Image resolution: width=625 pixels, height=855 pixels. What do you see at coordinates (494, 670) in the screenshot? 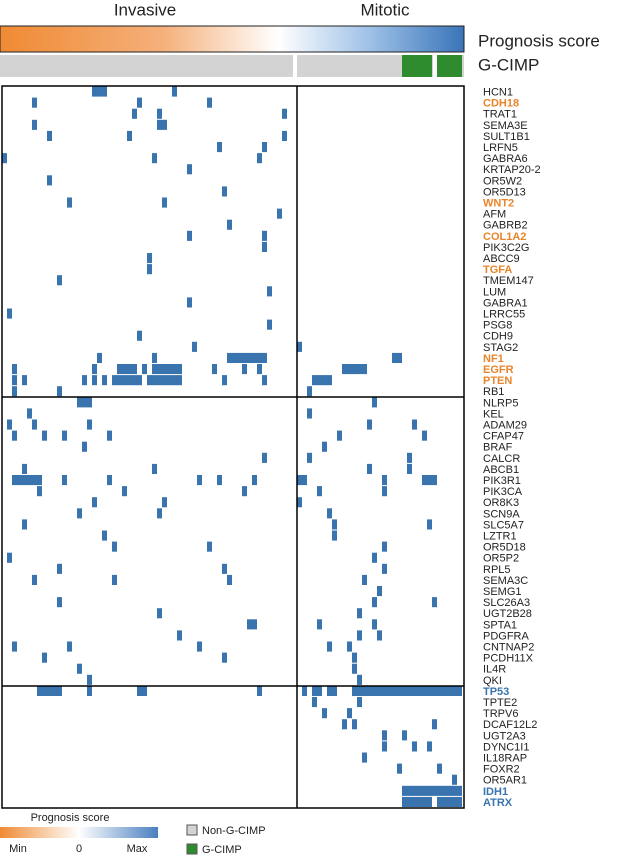
I see `gene-label: IL4R` at bounding box center [494, 670].